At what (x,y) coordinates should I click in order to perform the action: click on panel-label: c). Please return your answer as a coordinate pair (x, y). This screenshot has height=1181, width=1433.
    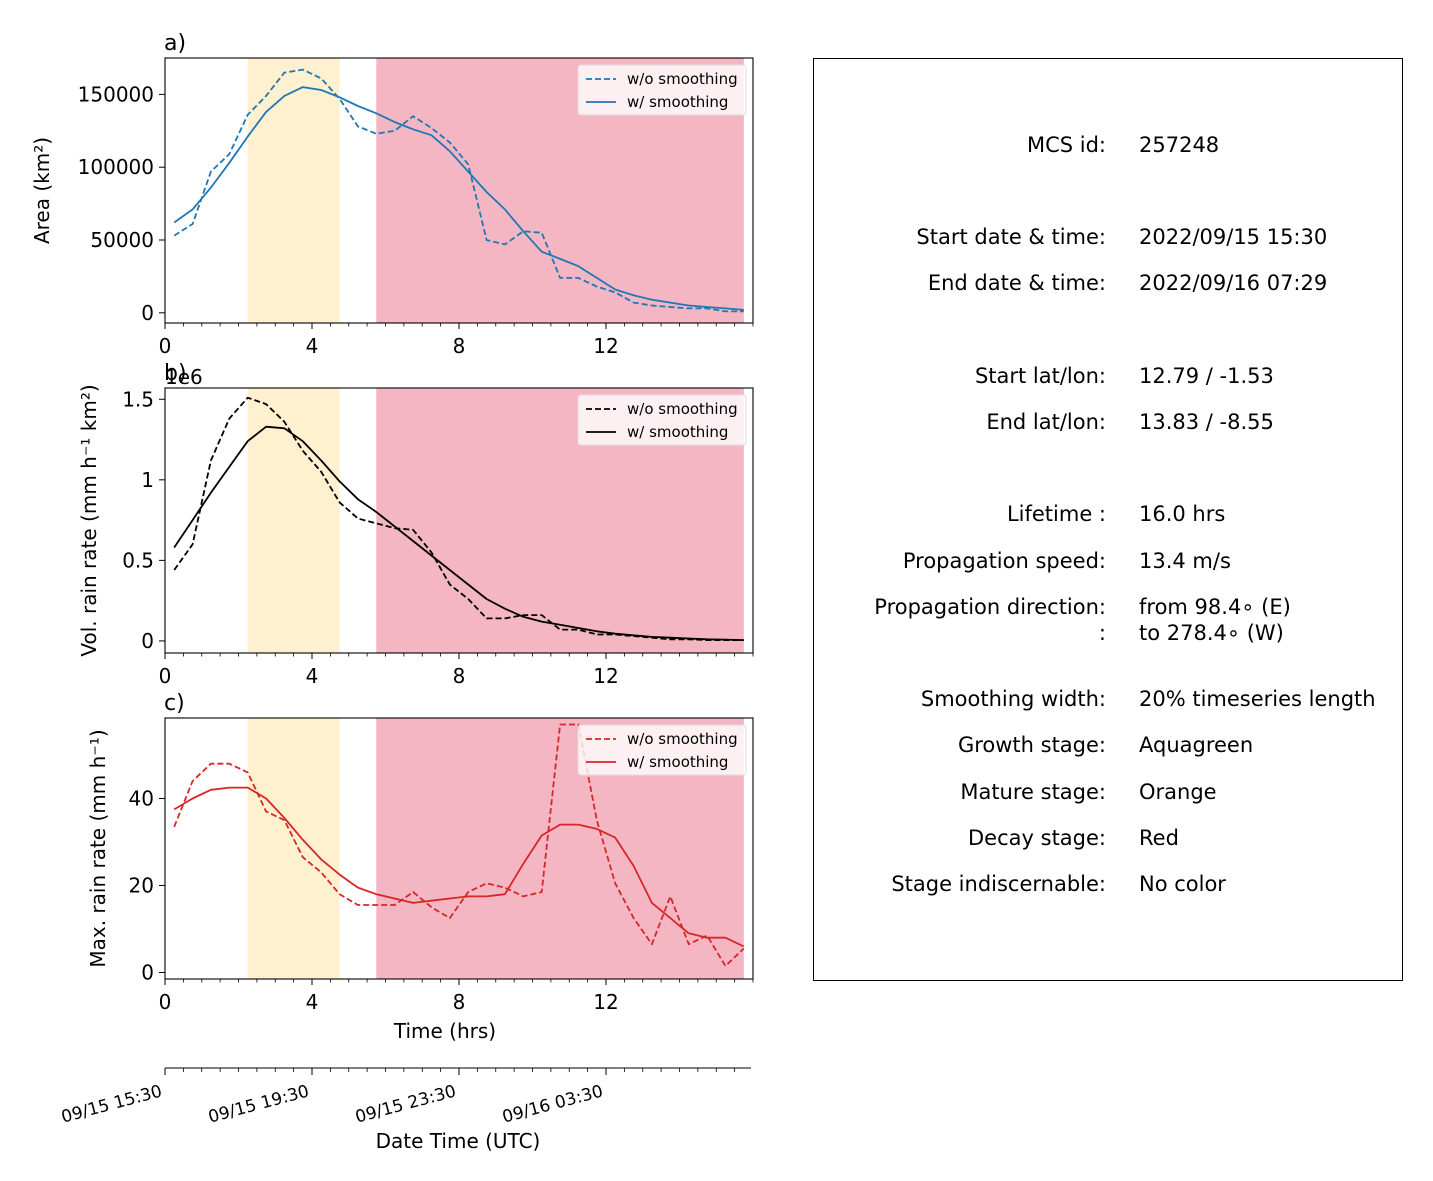
    Looking at the image, I should click on (174, 703).